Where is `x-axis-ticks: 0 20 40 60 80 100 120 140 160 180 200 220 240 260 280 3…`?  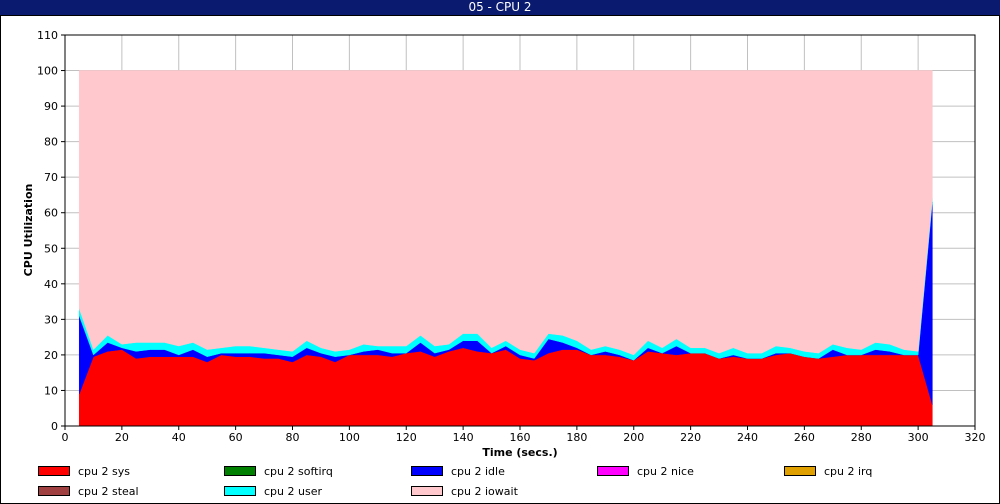 x-axis-ticks: 0 20 40 60 80 100 120 140 160 180 200 220 240 260 280 3… is located at coordinates (524, 435).